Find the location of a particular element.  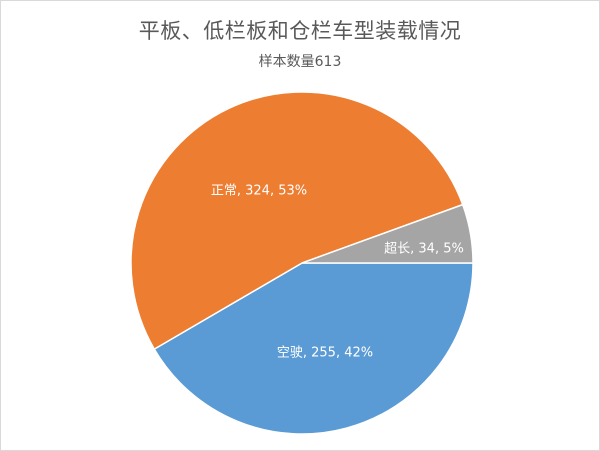

pie-slice-chaochang is located at coordinates (387, 233).